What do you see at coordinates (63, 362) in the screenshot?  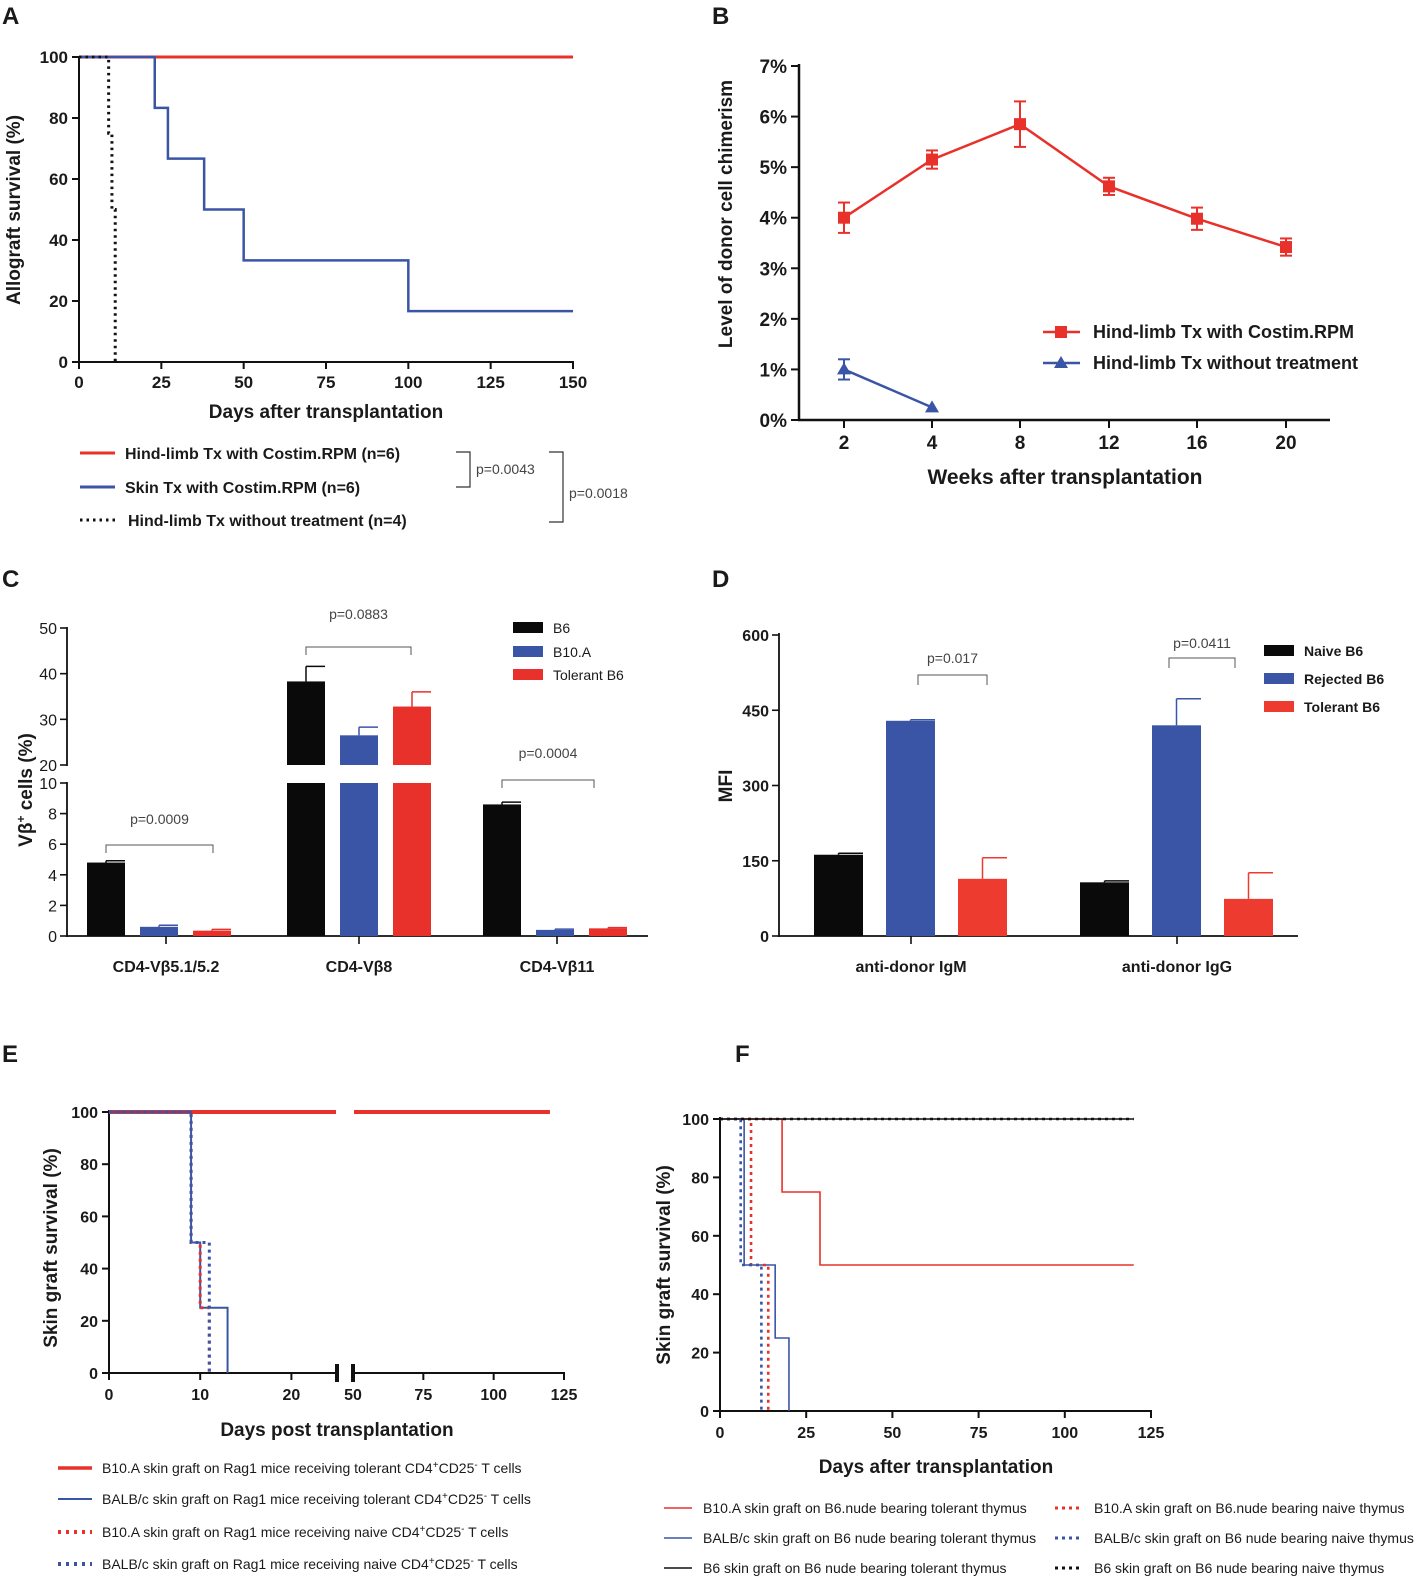 I see `panel-a-ytick-label: 0` at bounding box center [63, 362].